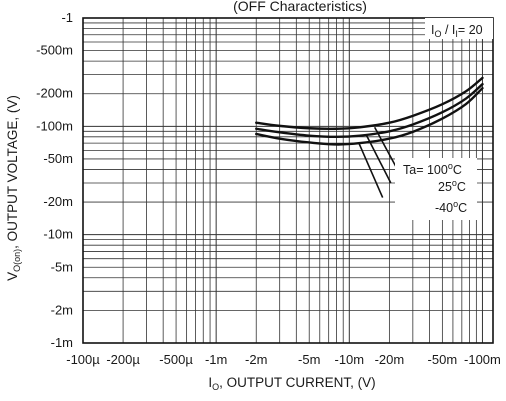 The width and height of the screenshot is (506, 401). What do you see at coordinates (58, 234) in the screenshot?
I see `y-tick-label: -10m` at bounding box center [58, 234].